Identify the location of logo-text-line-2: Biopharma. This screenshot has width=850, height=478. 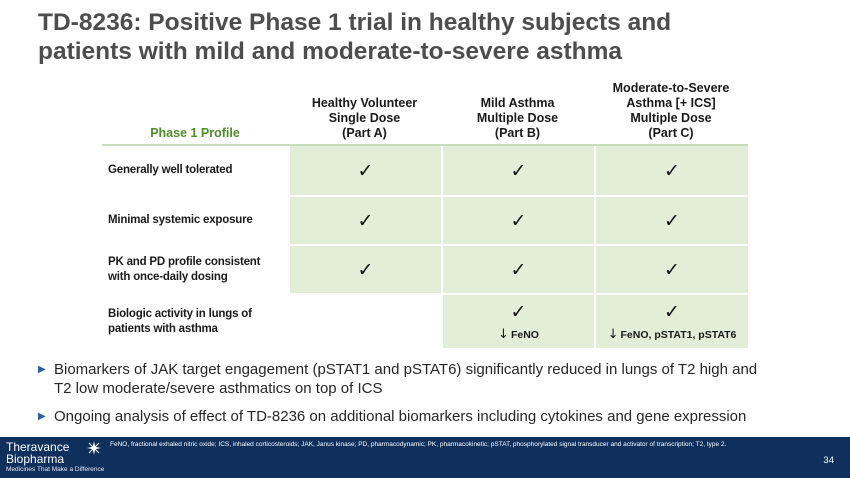
(35, 459).